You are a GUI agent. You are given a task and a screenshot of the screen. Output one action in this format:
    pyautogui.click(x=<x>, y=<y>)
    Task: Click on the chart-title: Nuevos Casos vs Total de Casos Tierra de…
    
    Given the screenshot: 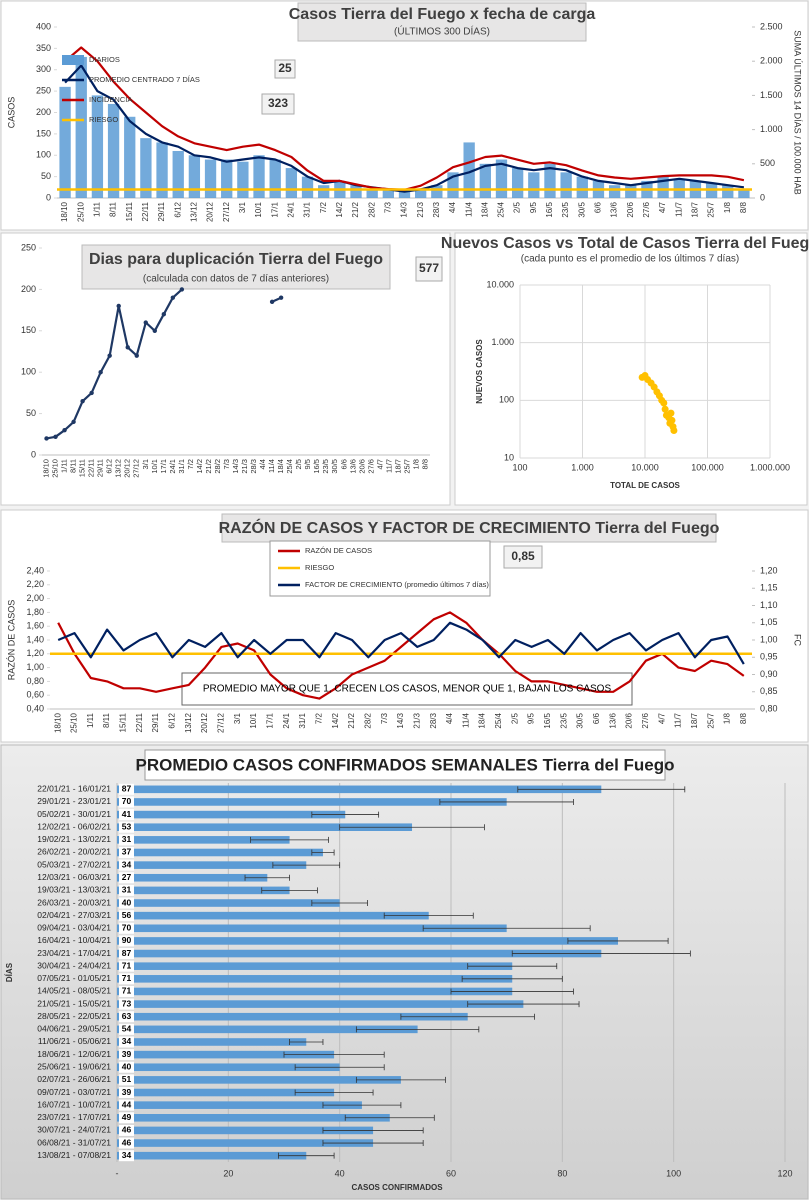 What is the action you would take?
    pyautogui.click(x=625, y=243)
    